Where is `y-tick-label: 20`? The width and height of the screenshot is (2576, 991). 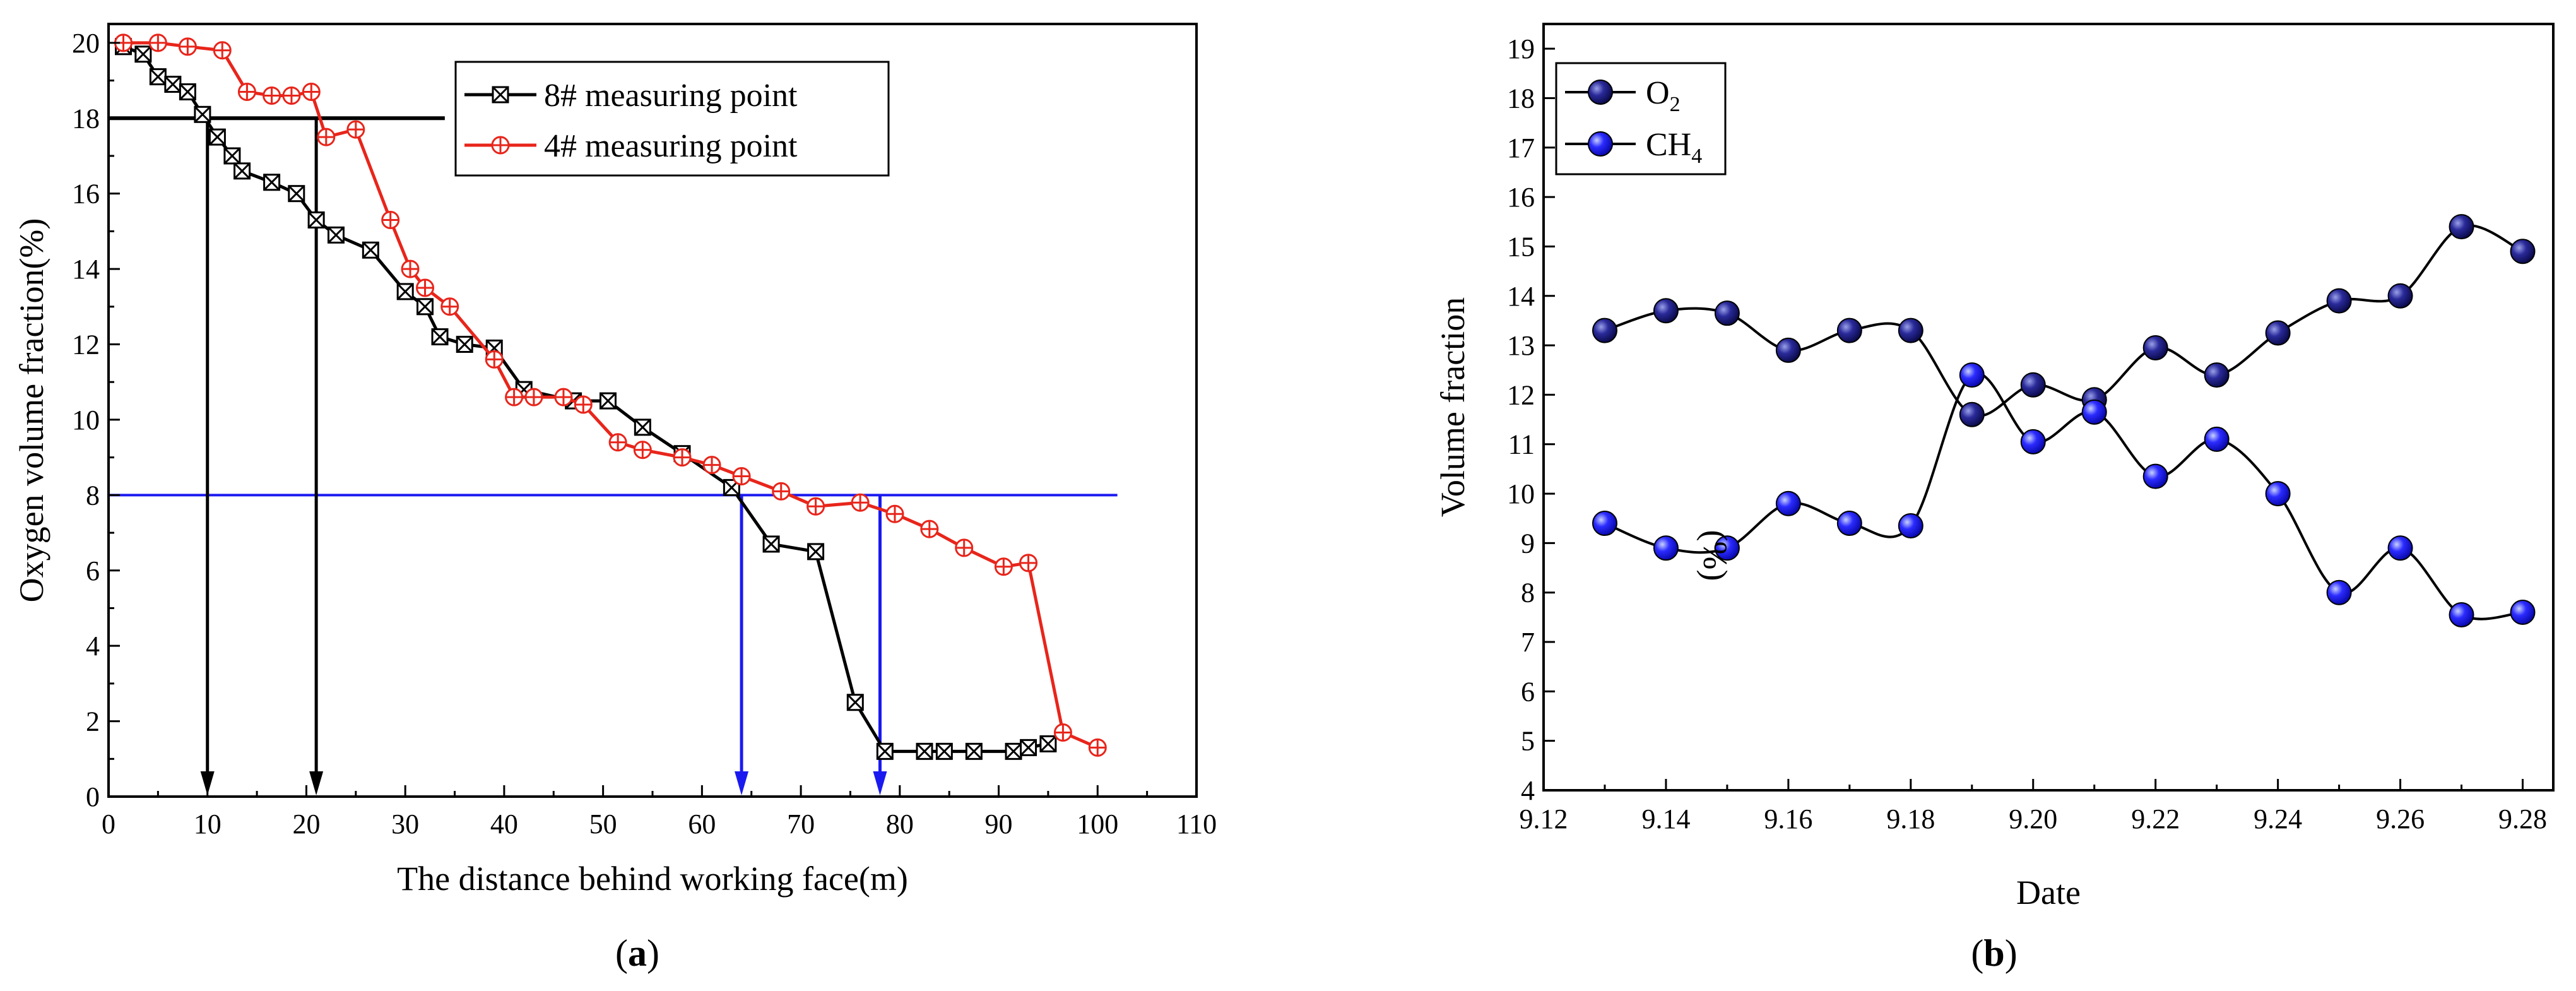 y-tick-label: 20 is located at coordinates (86, 43).